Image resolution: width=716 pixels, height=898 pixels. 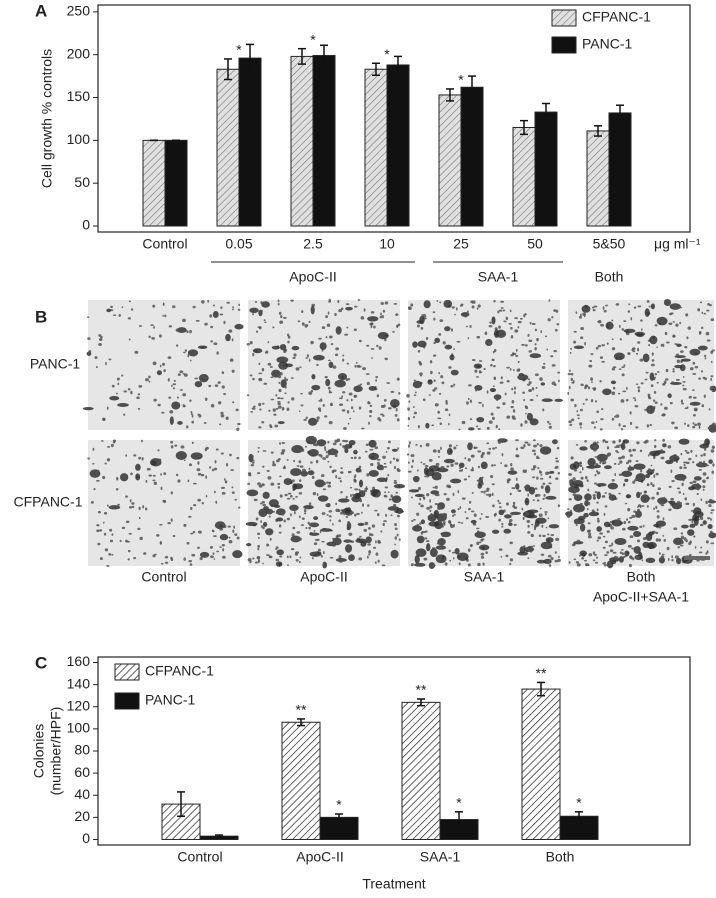 What do you see at coordinates (82, 182) in the screenshot?
I see `y-tick-label: 50` at bounding box center [82, 182].